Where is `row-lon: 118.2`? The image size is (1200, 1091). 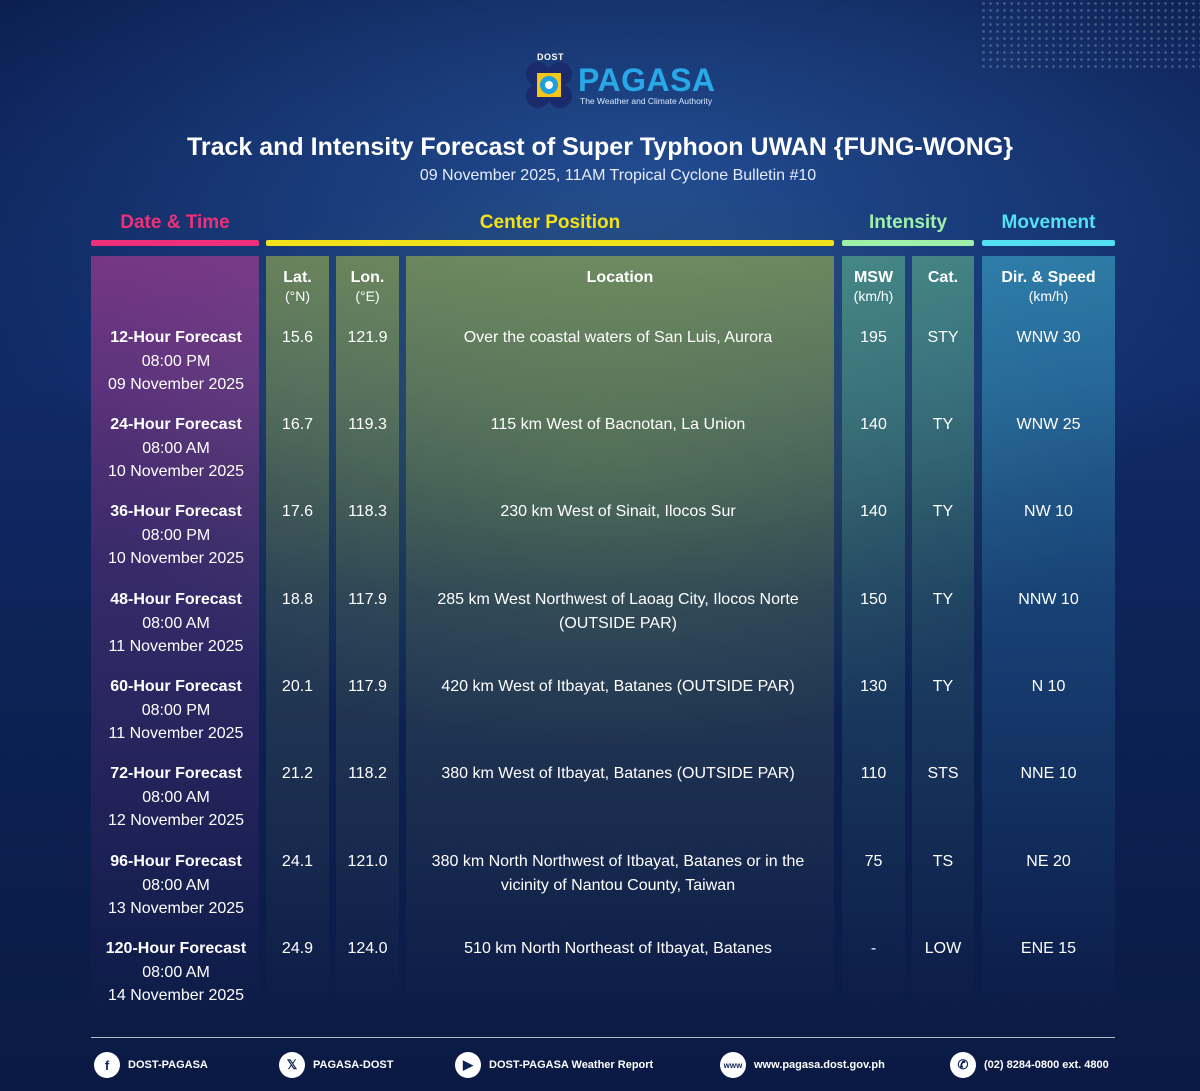
row-lon: 118.2 is located at coordinates (367, 773).